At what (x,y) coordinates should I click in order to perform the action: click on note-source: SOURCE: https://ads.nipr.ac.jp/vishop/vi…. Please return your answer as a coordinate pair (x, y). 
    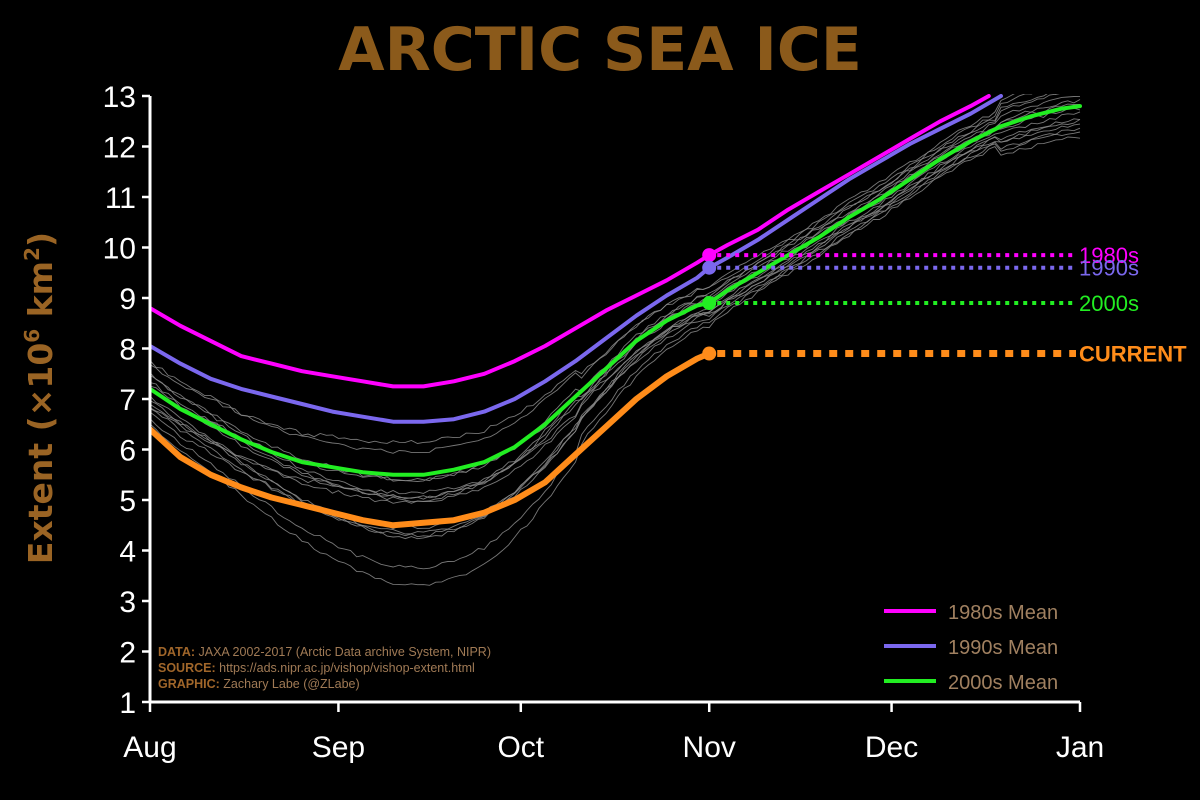
    Looking at the image, I should click on (316, 668).